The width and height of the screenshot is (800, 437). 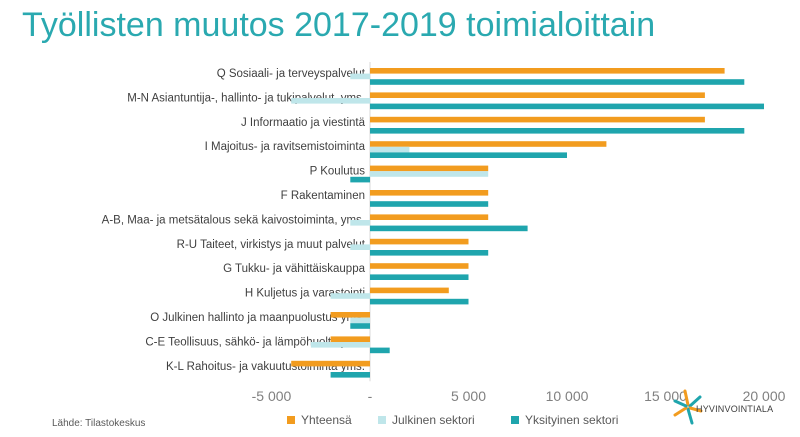 I want to click on bar-yksityinen-sektori-f-rakentaminen, so click(x=429, y=204).